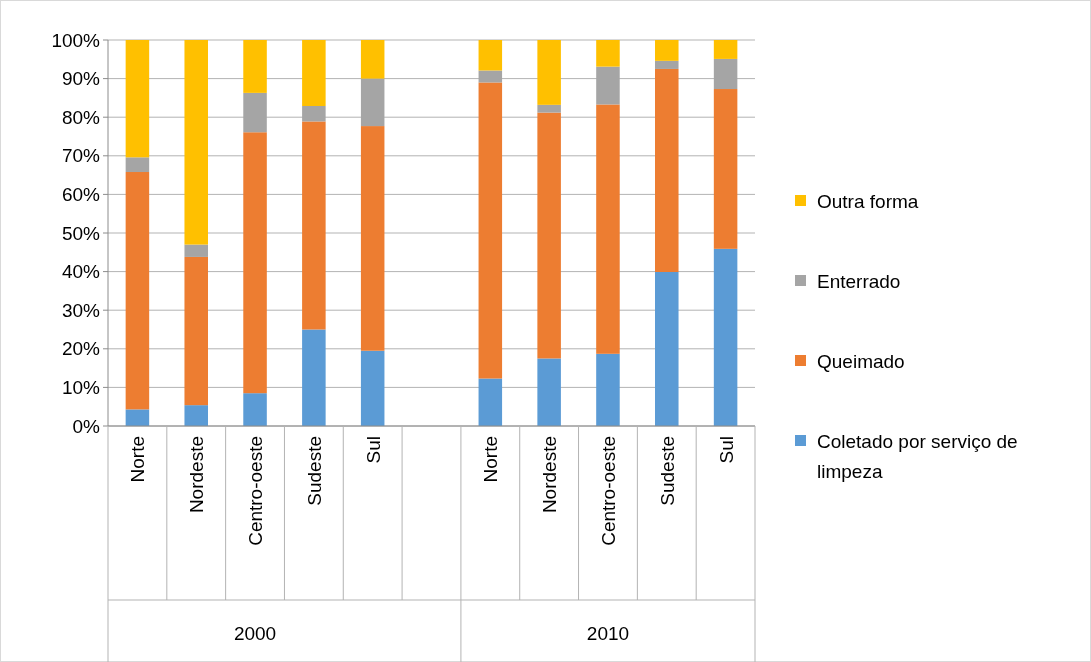 This screenshot has width=1091, height=662. Describe the element at coordinates (81, 156) in the screenshot. I see `y-tick-label: 70%` at that location.